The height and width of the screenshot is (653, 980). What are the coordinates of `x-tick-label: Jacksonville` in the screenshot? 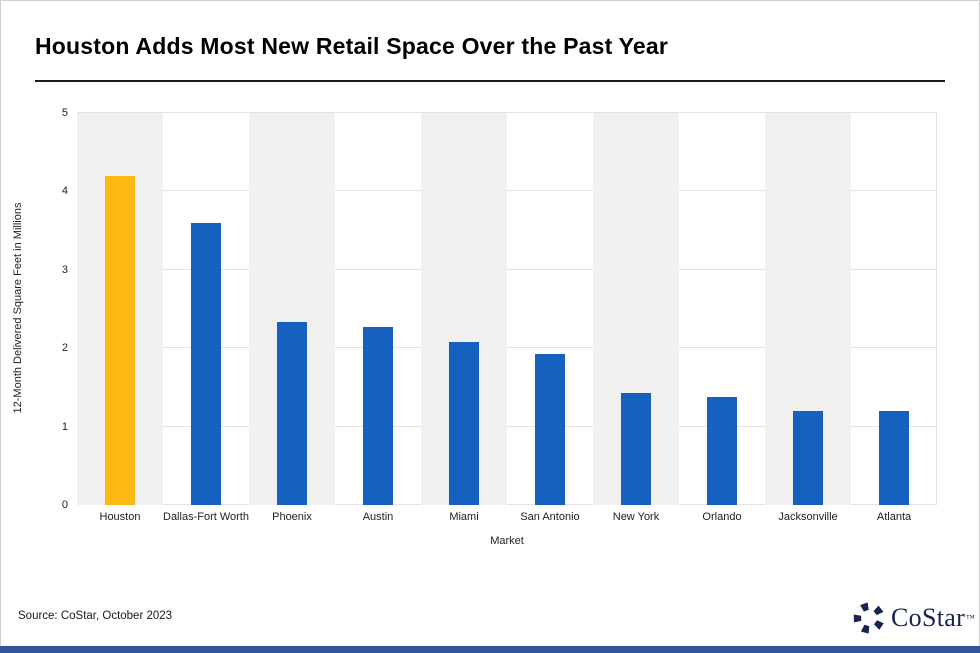 It's located at (808, 517).